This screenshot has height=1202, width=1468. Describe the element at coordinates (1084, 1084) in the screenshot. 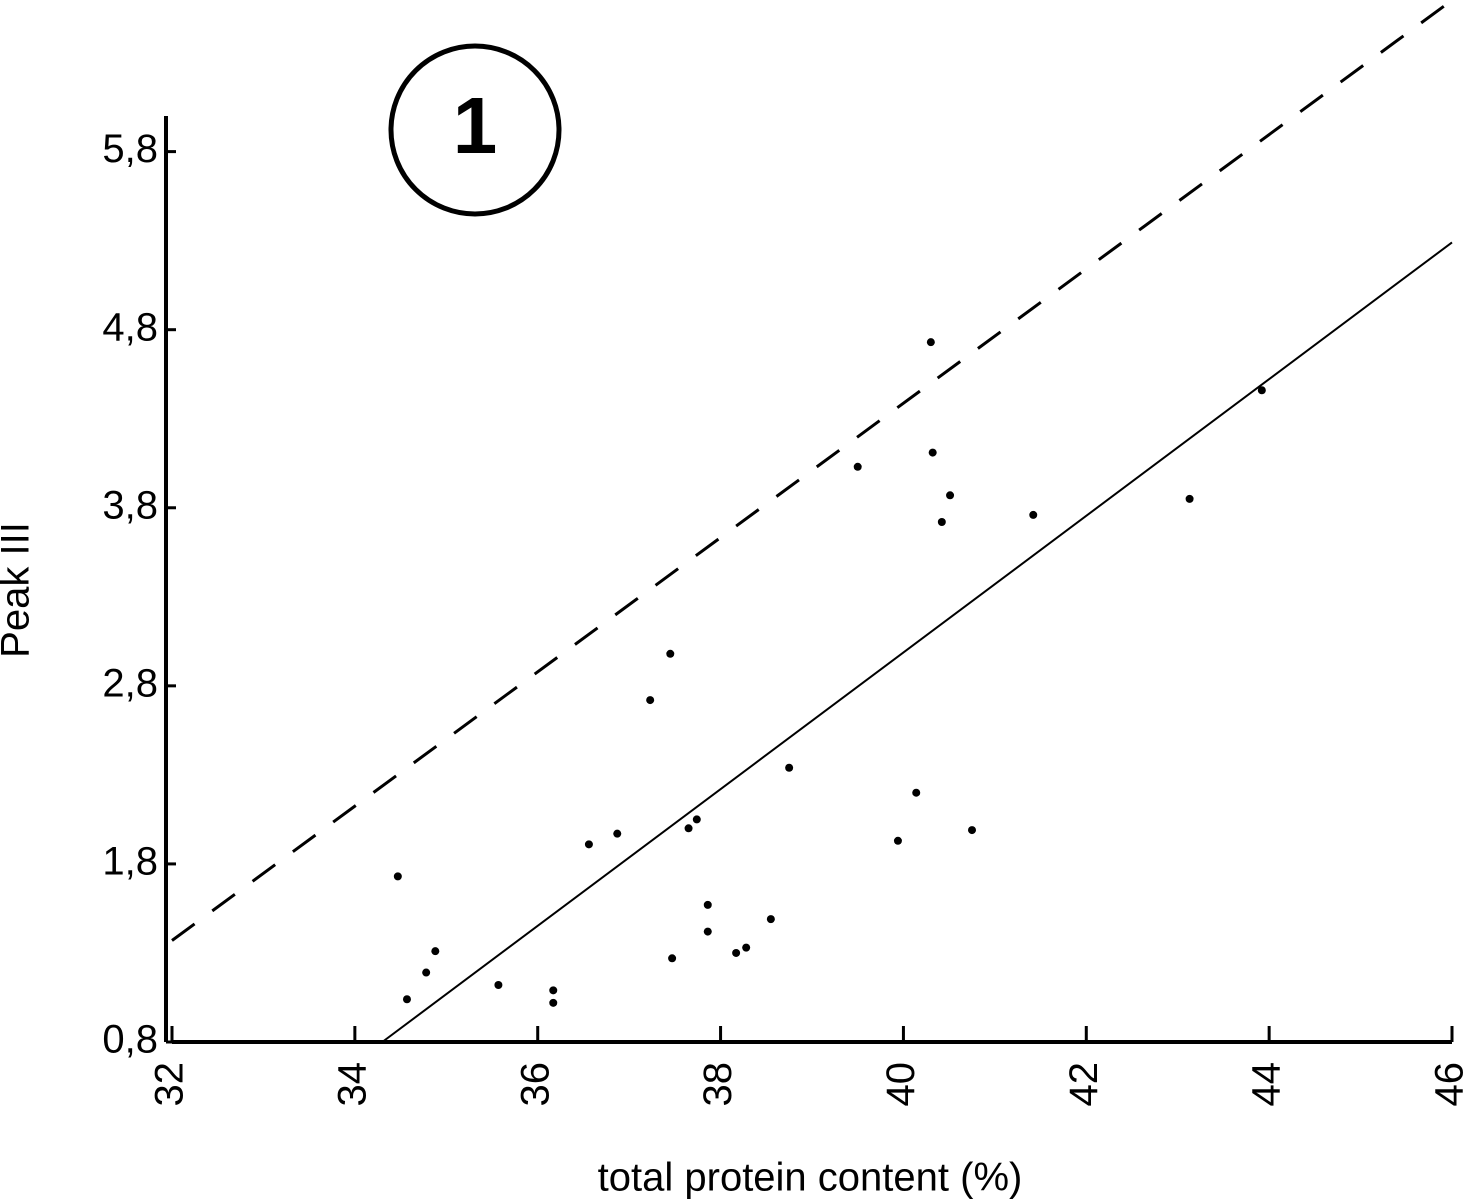

I see `x-tick-label: 42` at that location.